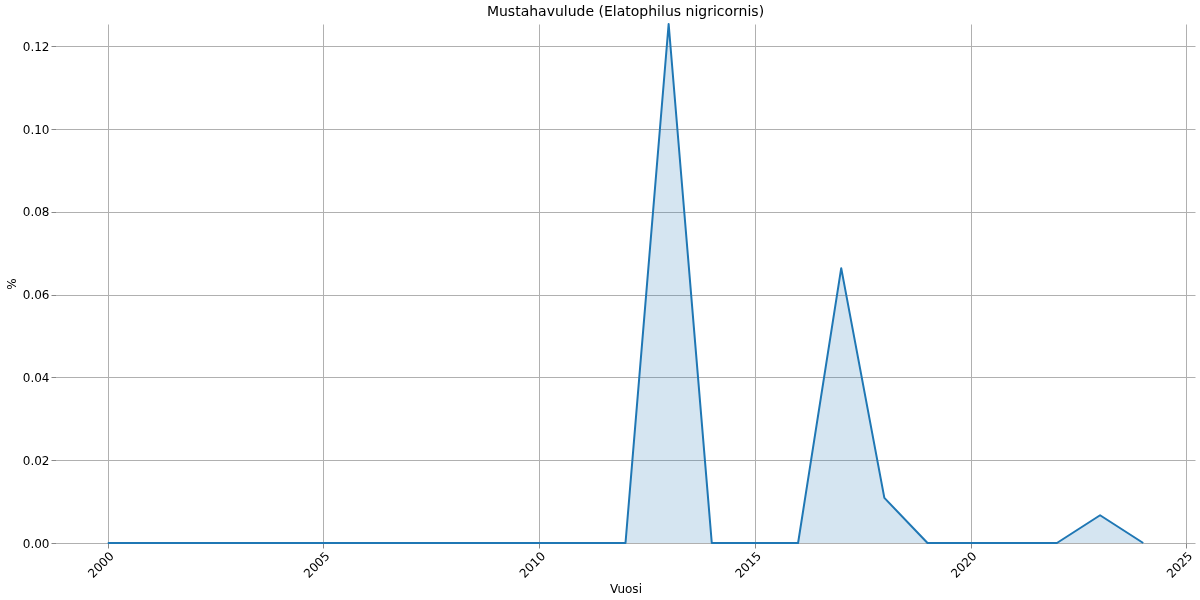 The height and width of the screenshot is (600, 1200). What do you see at coordinates (11, 284) in the screenshot?
I see `y-axis-title: %` at bounding box center [11, 284].